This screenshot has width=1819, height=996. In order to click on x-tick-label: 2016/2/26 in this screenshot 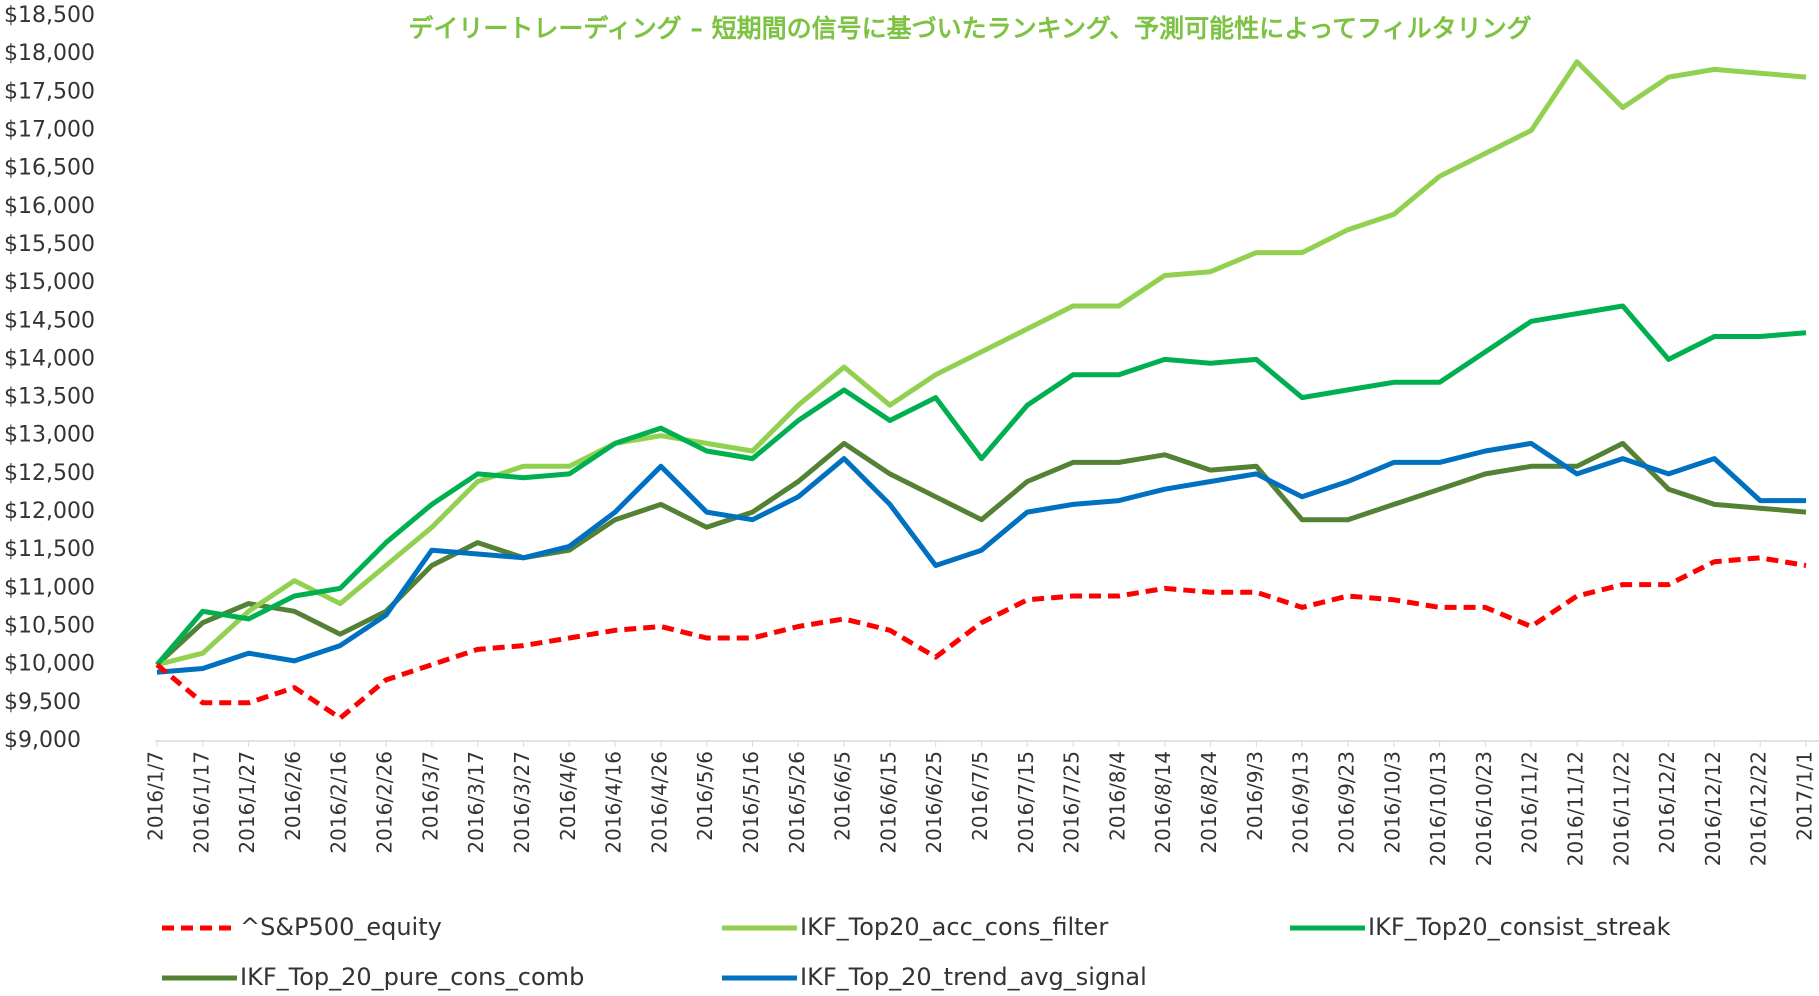, I will do `click(385, 802)`.